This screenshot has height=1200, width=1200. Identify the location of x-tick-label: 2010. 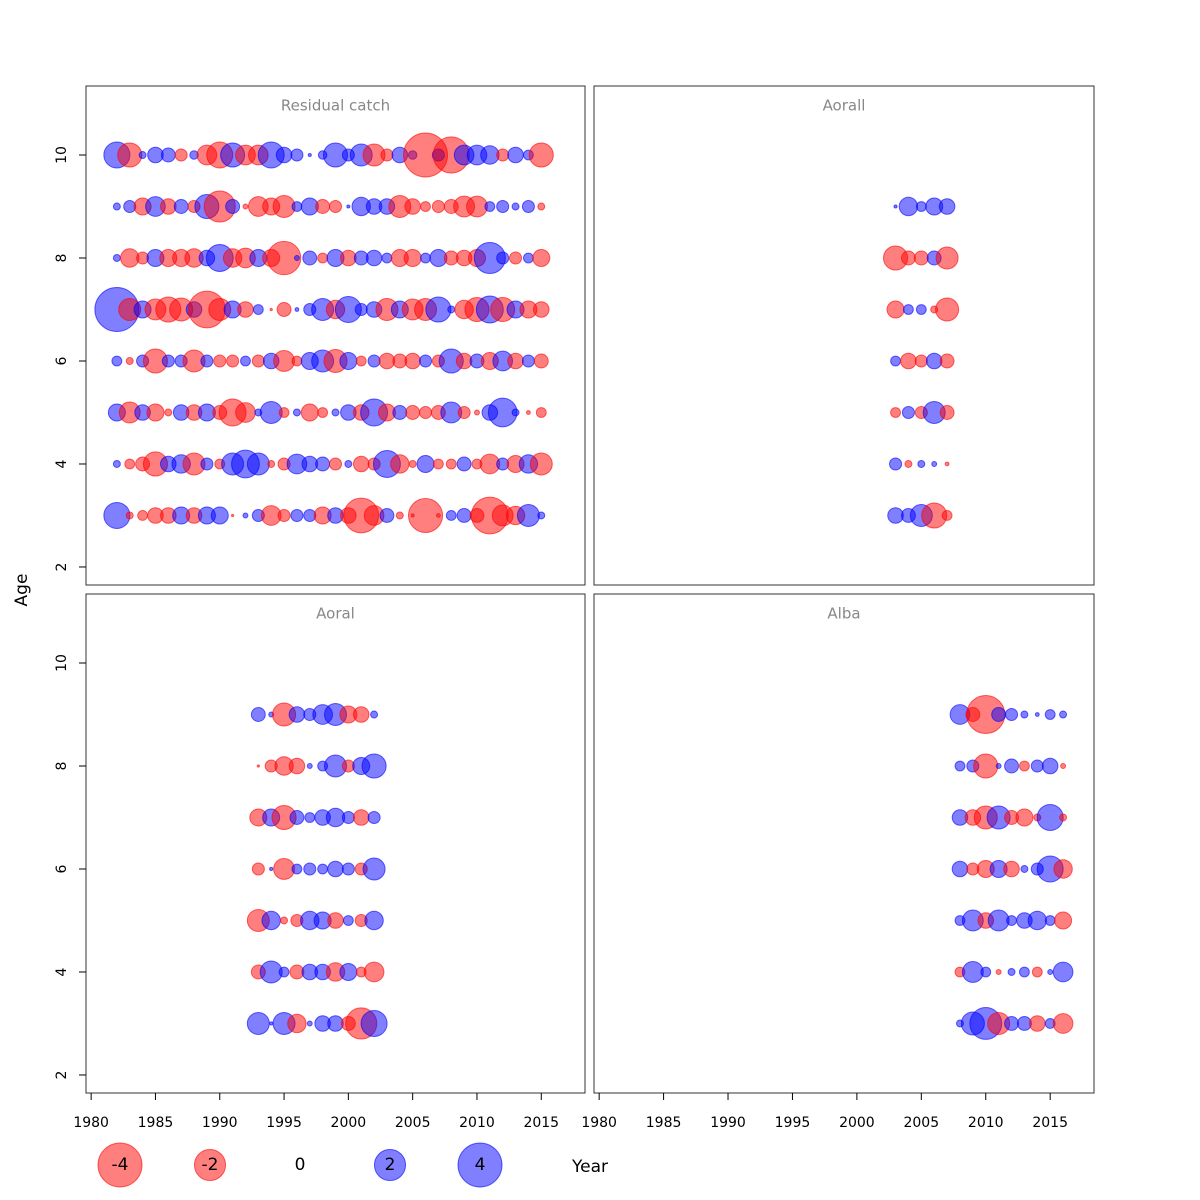
(477, 1123).